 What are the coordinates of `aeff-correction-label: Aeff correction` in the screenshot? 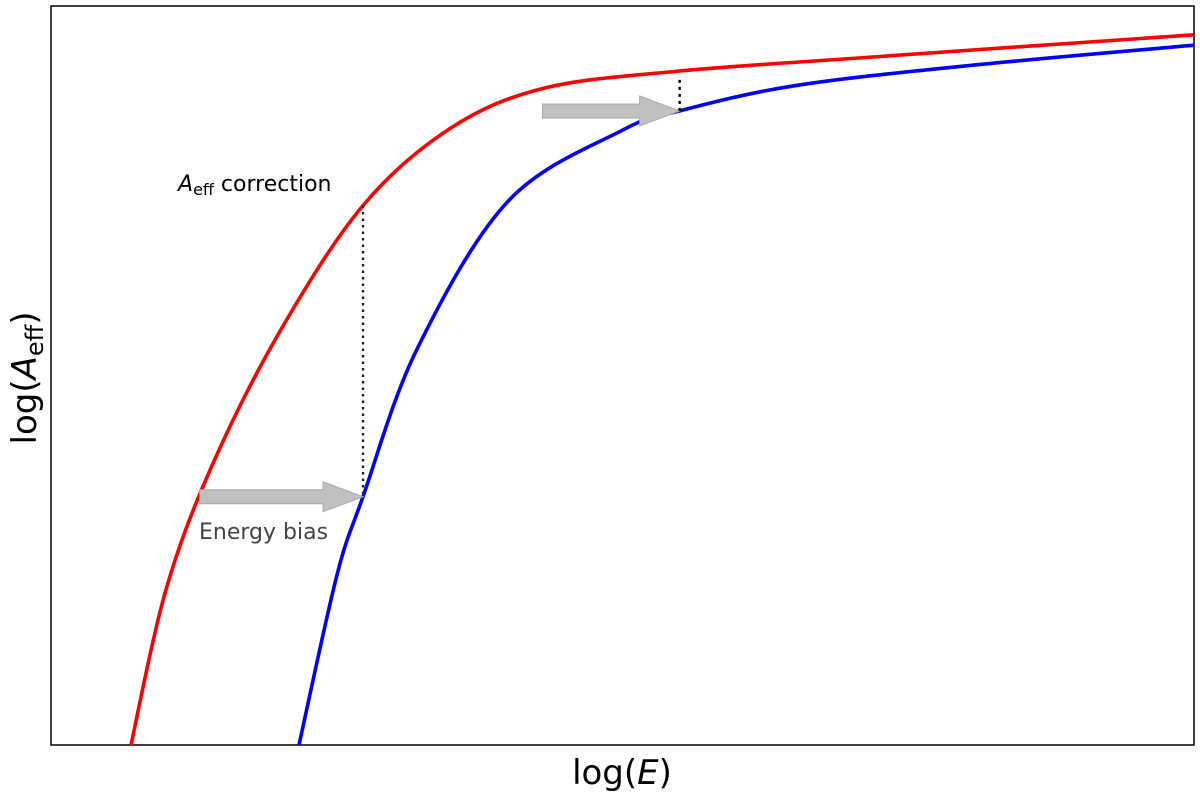 It's located at (253, 185).